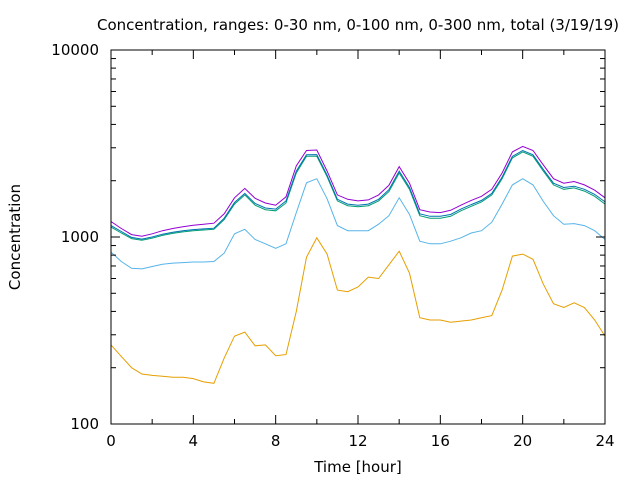 Image resolution: width=640 pixels, height=480 pixels. I want to click on y-axis-title: Concentration, so click(15, 237).